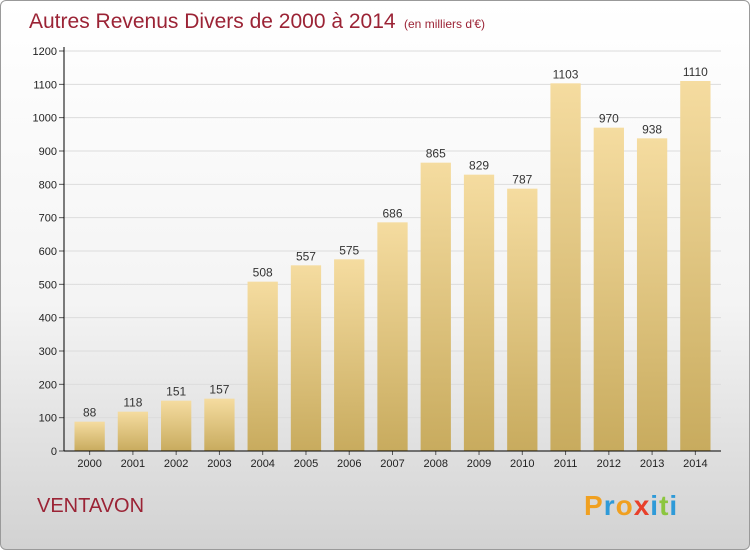 Image resolution: width=750 pixels, height=550 pixels. What do you see at coordinates (609, 119) in the screenshot?
I see `data-label: 970` at bounding box center [609, 119].